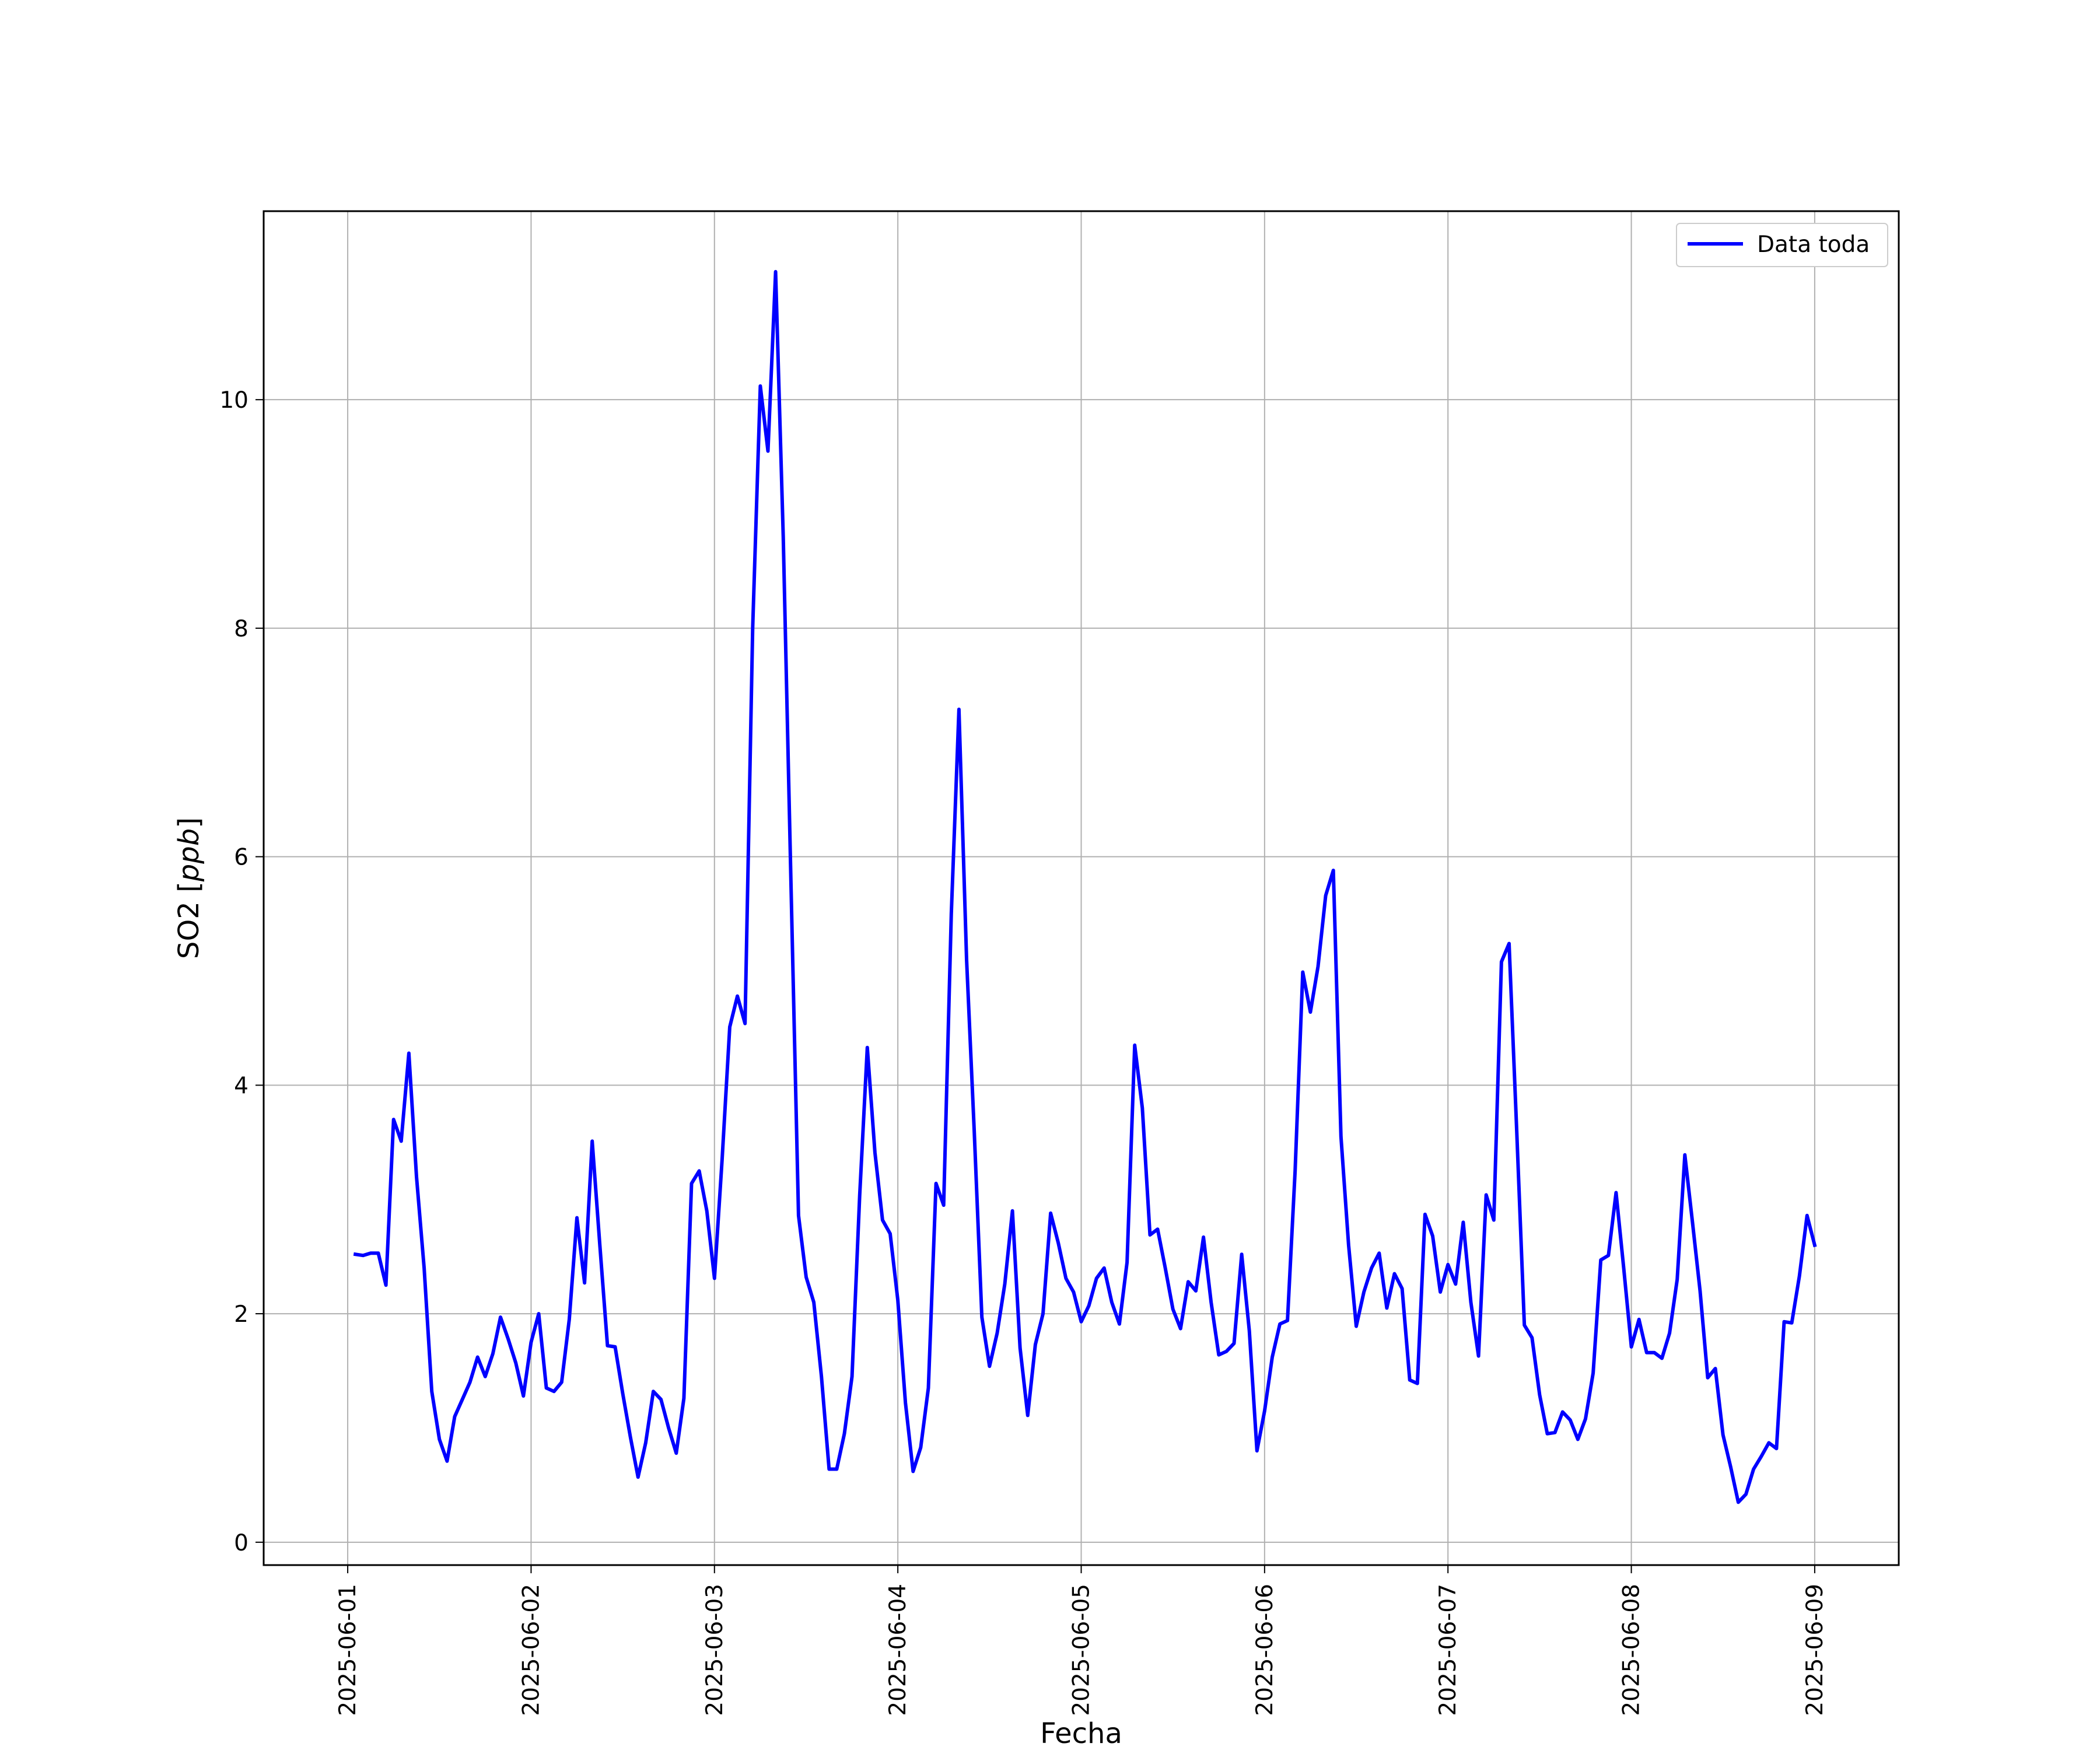  What do you see at coordinates (1265, 1650) in the screenshot?
I see `x-tick-label: 2025-06-06` at bounding box center [1265, 1650].